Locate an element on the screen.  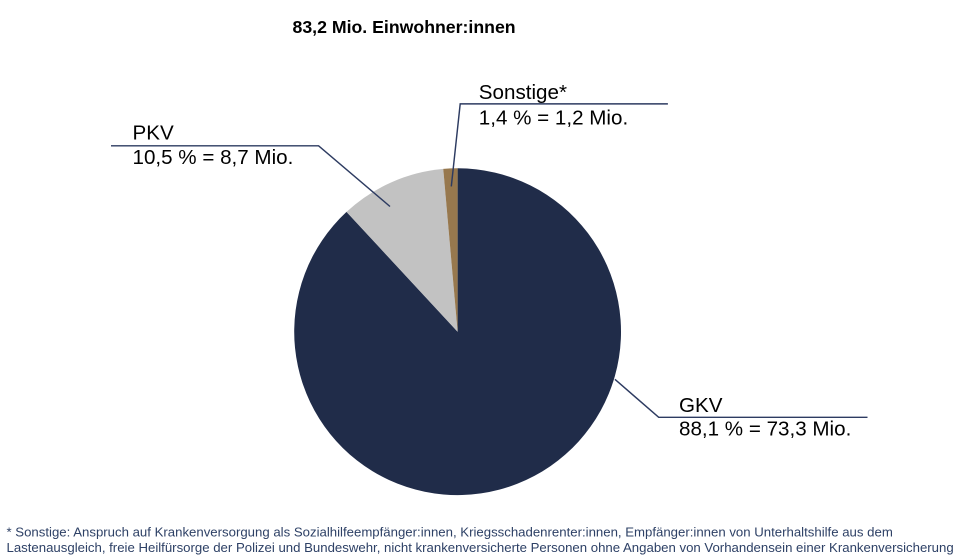
svg-text: Sonstige* is located at coordinates (523, 92).